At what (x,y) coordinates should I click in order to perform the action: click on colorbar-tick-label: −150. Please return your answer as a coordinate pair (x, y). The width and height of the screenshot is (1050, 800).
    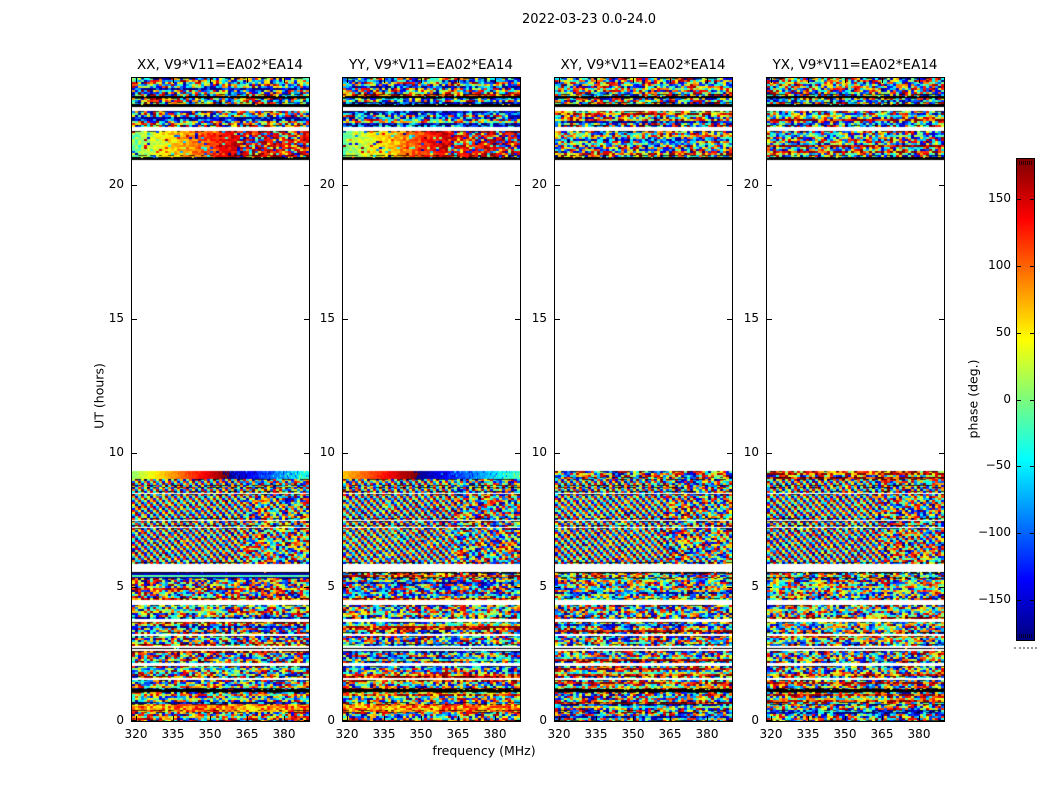
    Looking at the image, I should click on (994, 599).